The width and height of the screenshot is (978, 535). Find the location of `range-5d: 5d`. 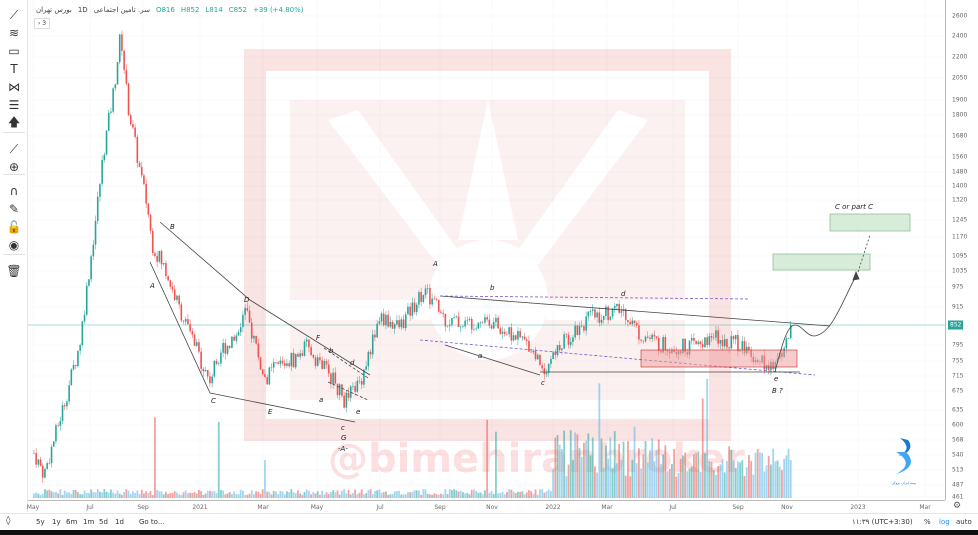

range-5d: 5d is located at coordinates (103, 522).